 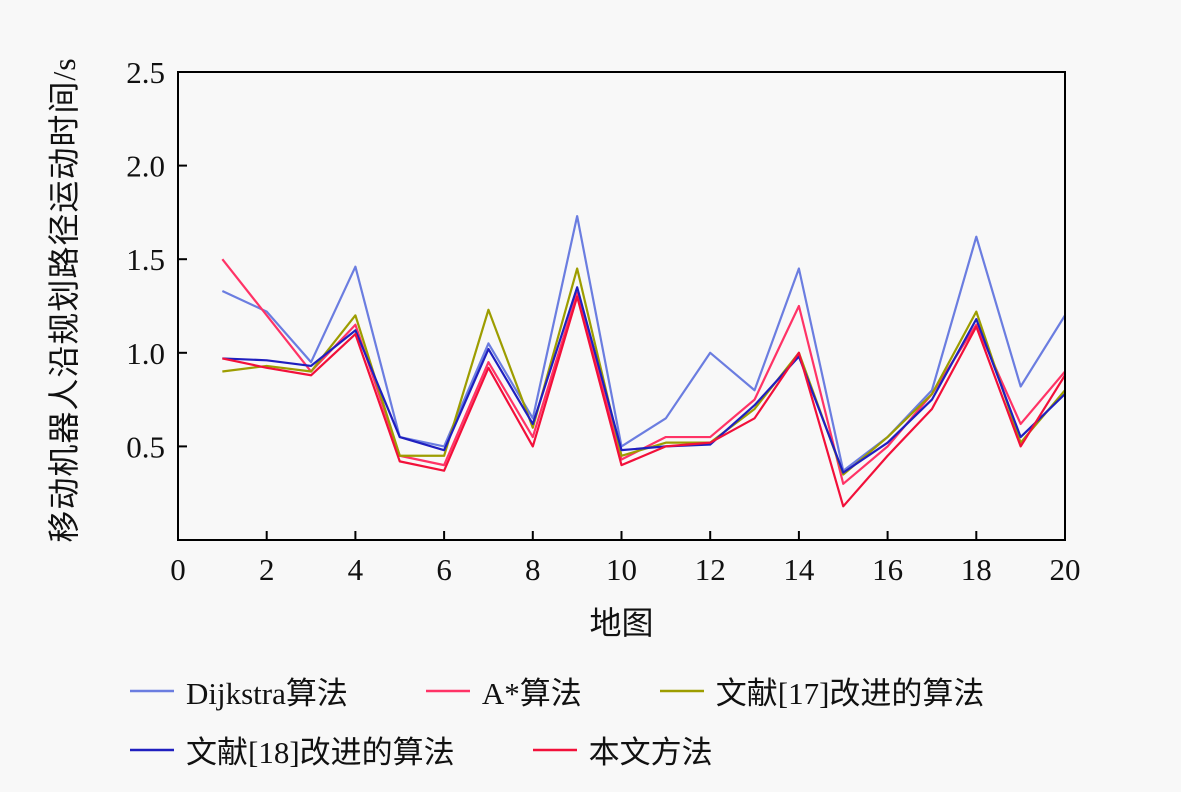 What do you see at coordinates (799, 569) in the screenshot?
I see `svg-text: 14` at bounding box center [799, 569].